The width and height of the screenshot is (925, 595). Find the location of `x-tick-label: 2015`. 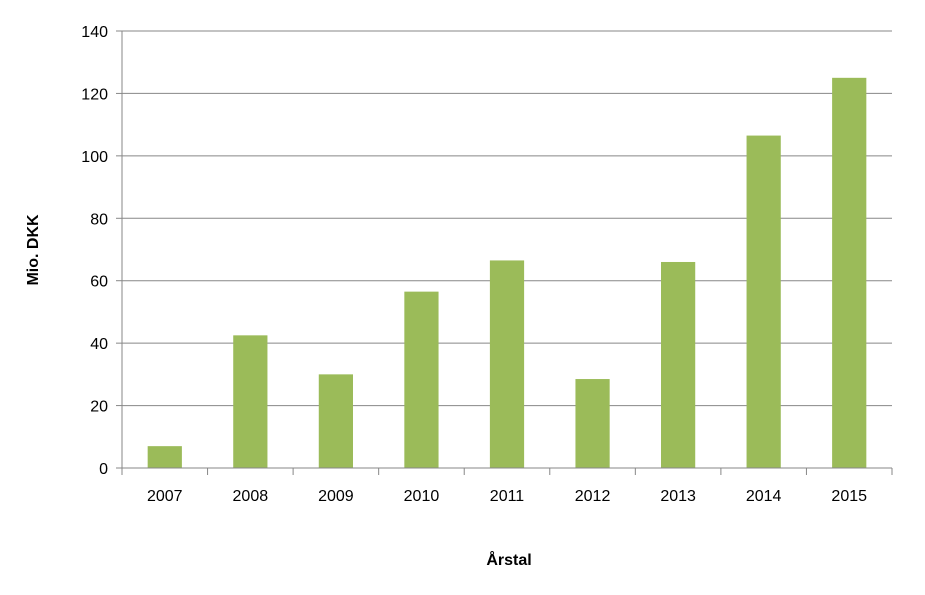

x-tick-label: 2015 is located at coordinates (849, 496).